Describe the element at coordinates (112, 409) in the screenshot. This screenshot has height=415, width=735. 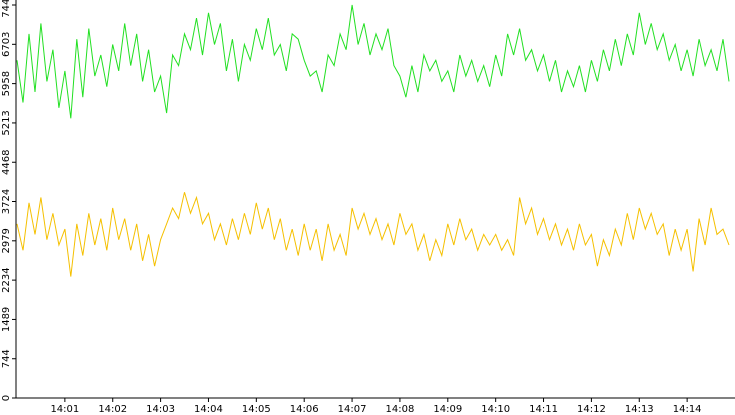
I see `x-tick-label: 14:02` at that location.